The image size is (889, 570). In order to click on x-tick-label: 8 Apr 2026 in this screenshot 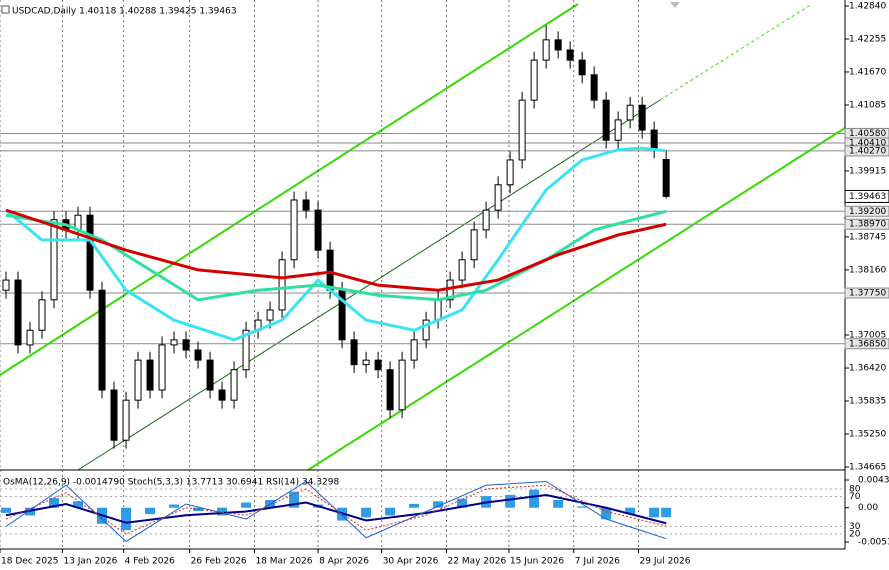, I will do `click(344, 562)`.